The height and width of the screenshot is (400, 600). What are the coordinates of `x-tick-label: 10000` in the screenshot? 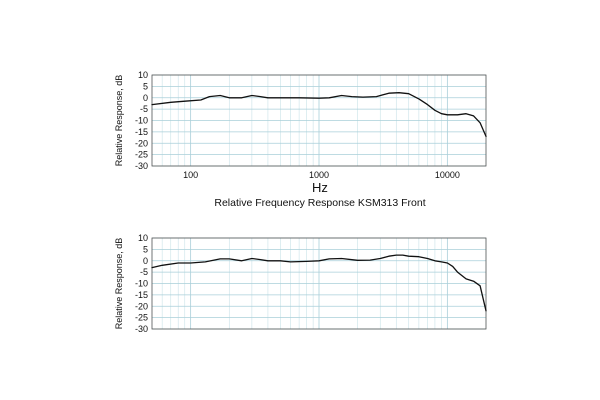 It's located at (447, 175).